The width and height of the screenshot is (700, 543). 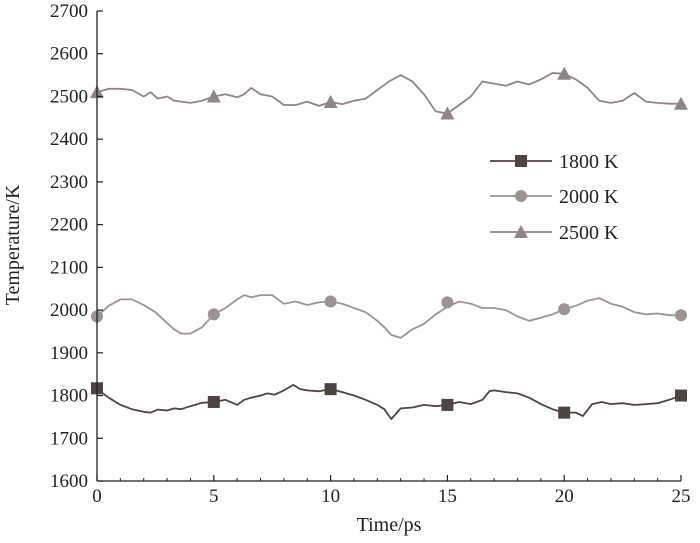 What do you see at coordinates (330, 496) in the screenshot?
I see `x-tick-label: 10` at bounding box center [330, 496].